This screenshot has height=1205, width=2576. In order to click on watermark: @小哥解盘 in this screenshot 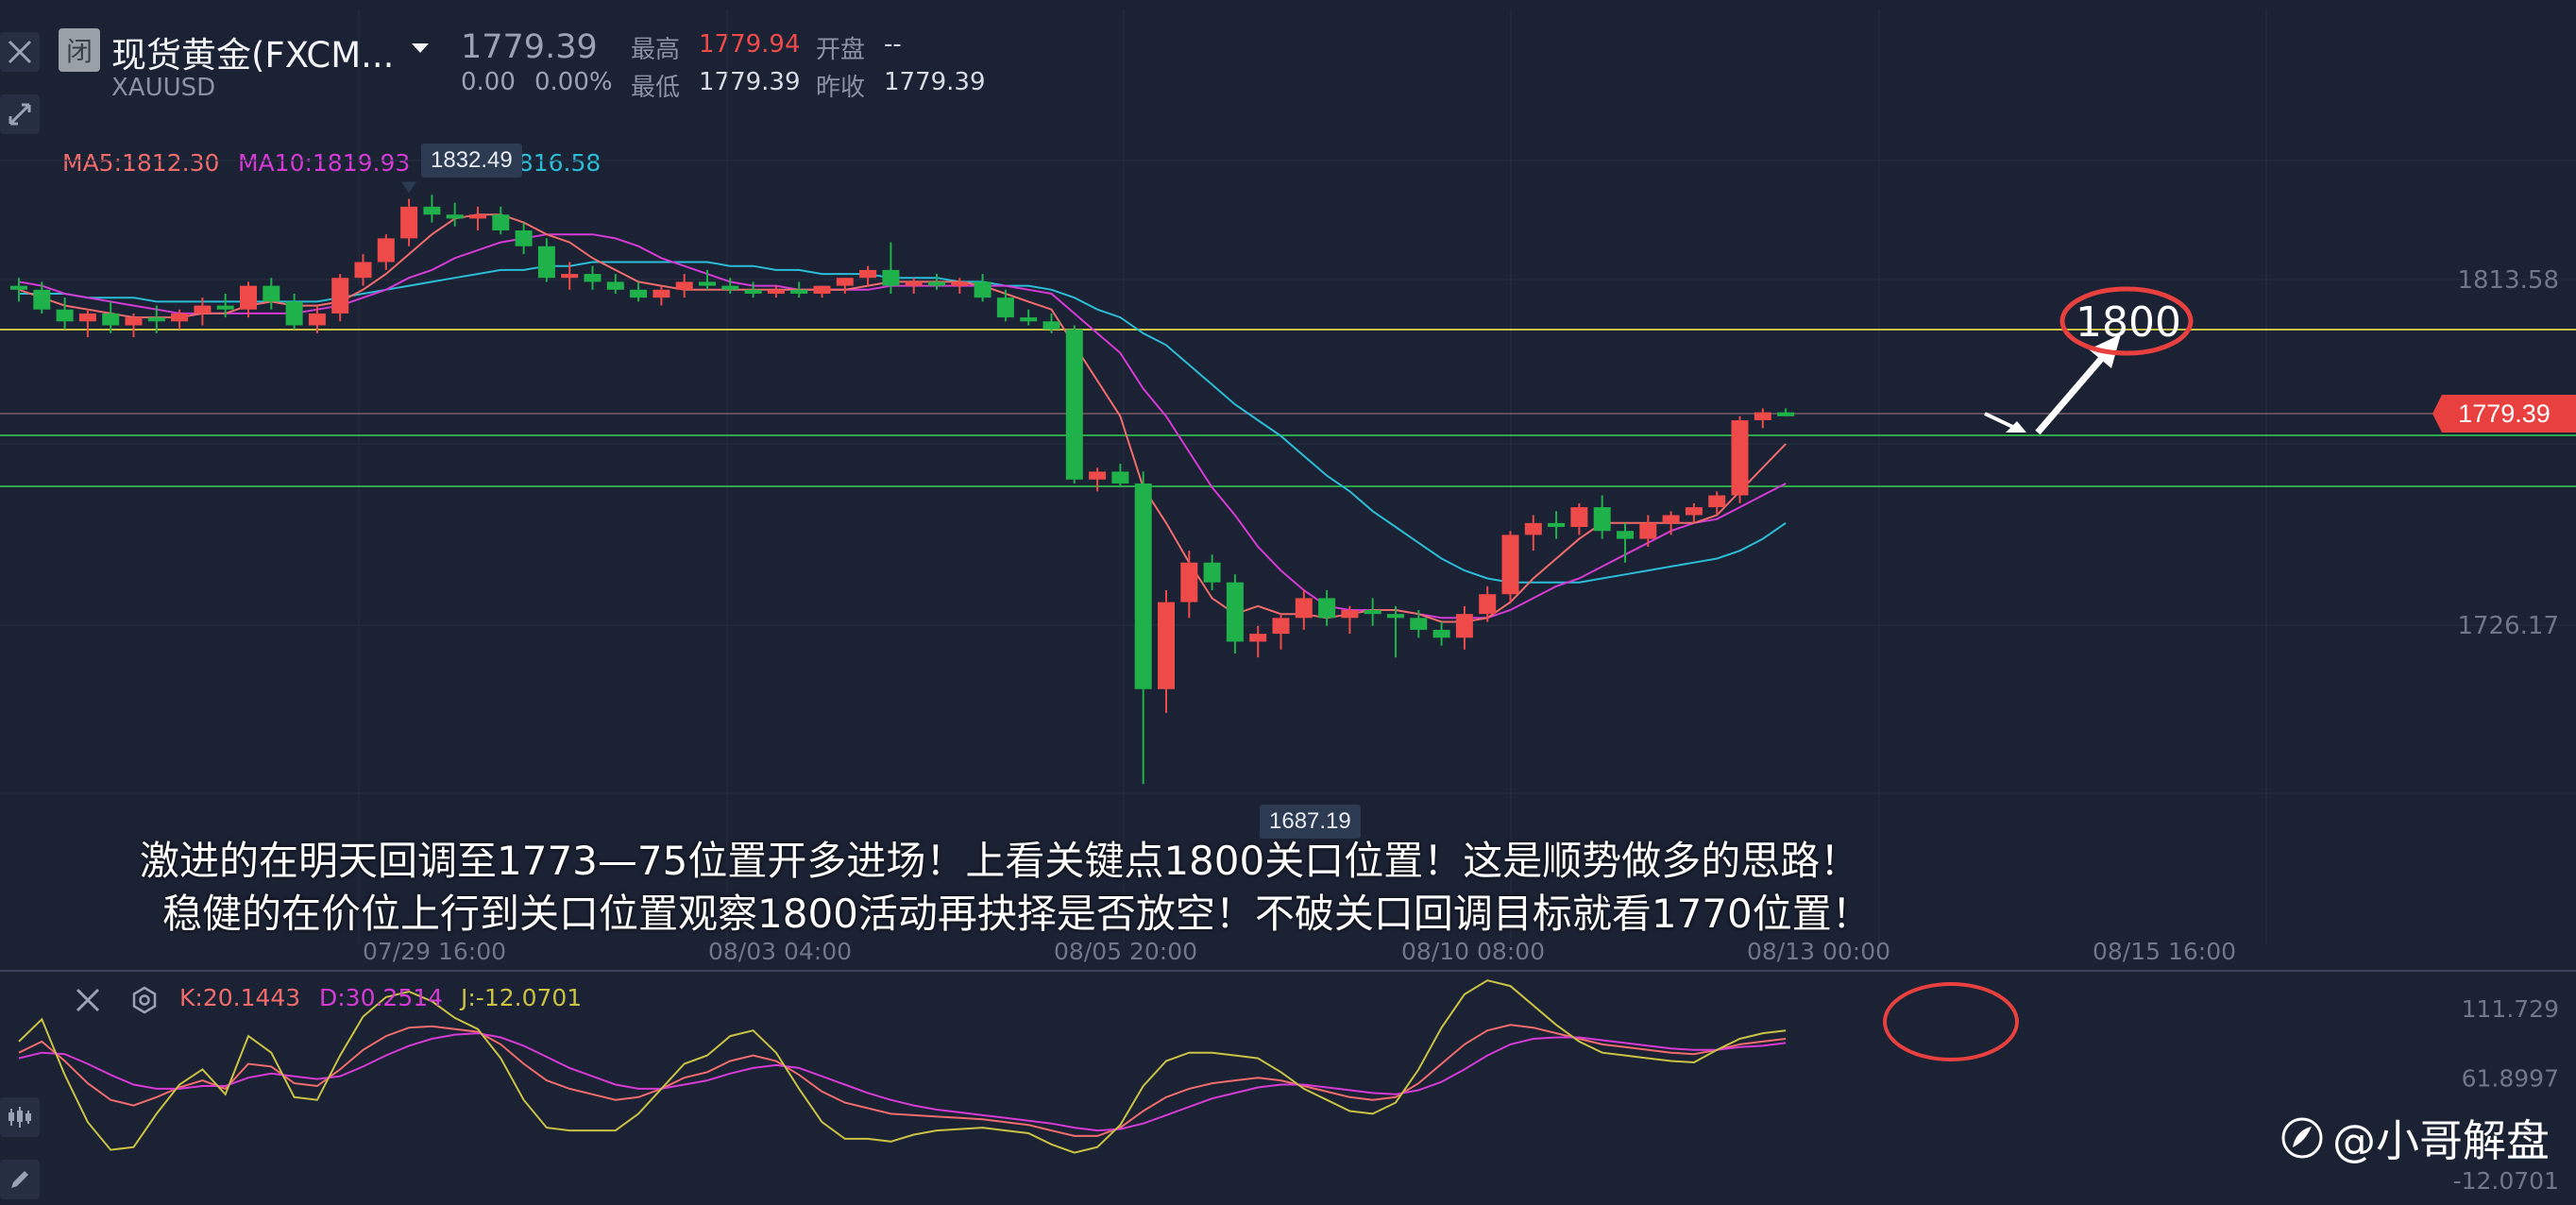, I will do `click(2414, 1138)`.